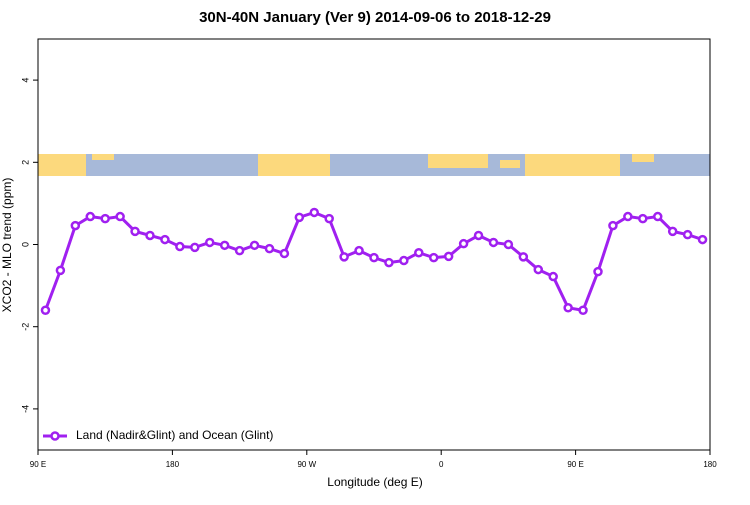 Image resolution: width=750 pixels, height=505 pixels. I want to click on y-tick-label: 0, so click(25, 244).